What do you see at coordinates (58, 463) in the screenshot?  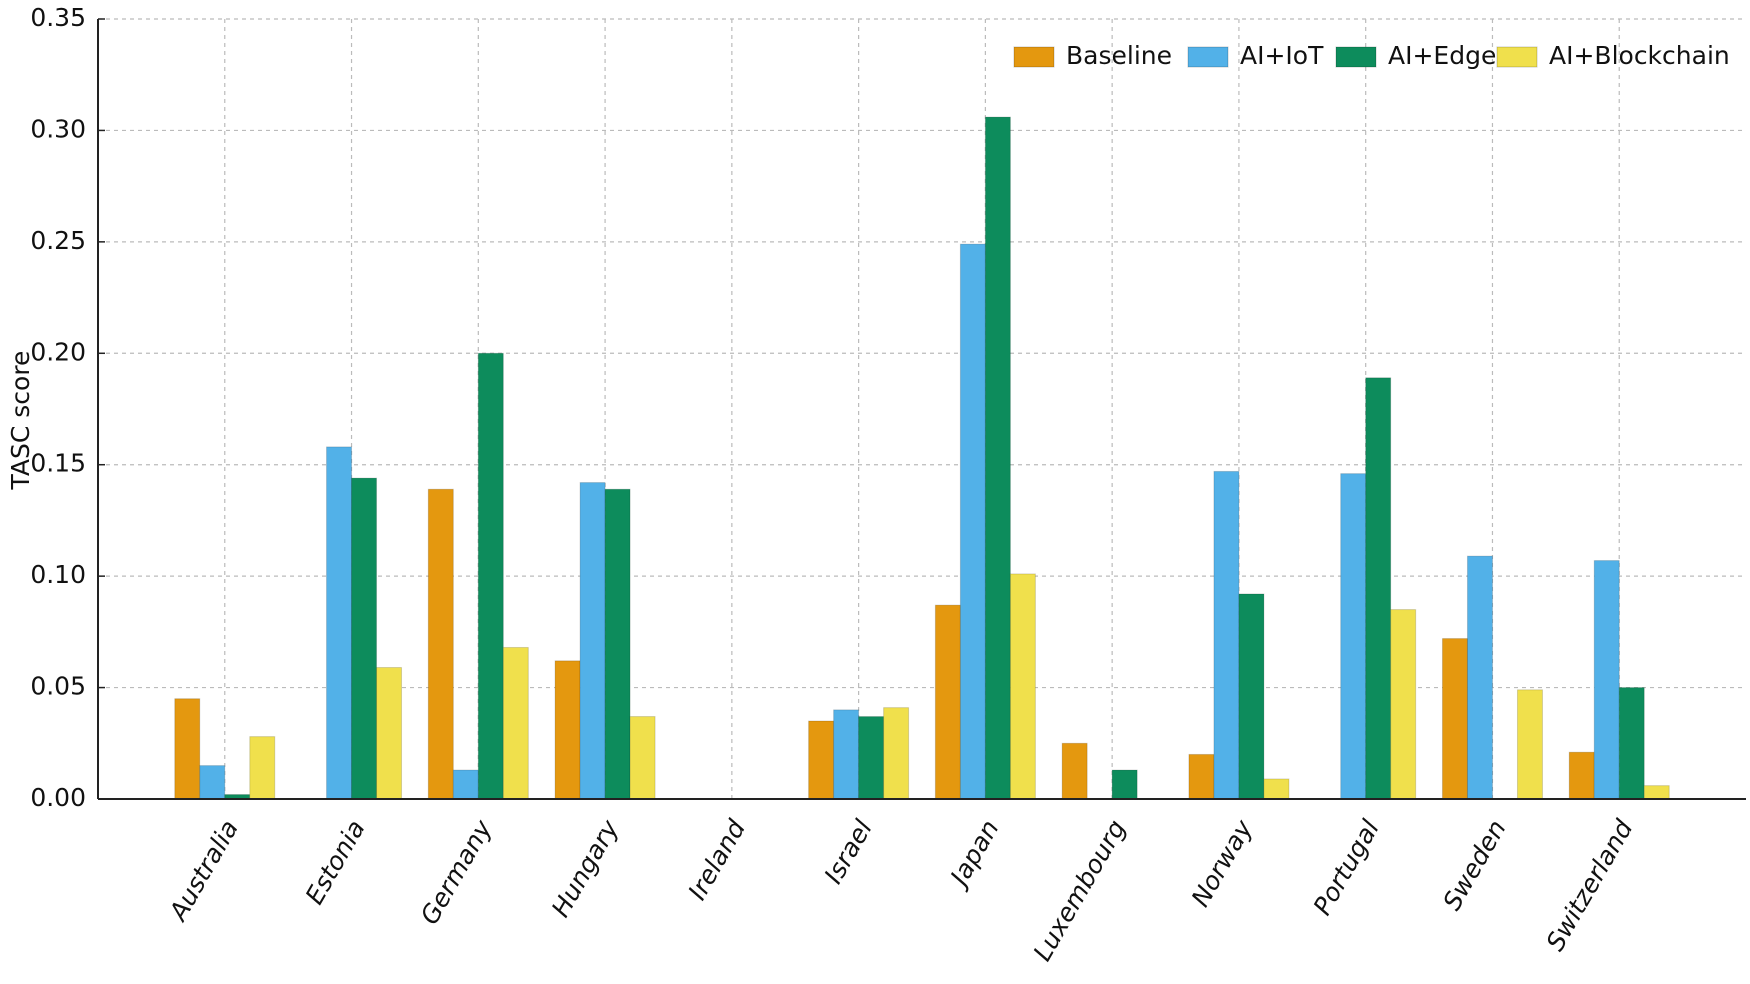 I see `y-tick-label: 0.15` at bounding box center [58, 463].